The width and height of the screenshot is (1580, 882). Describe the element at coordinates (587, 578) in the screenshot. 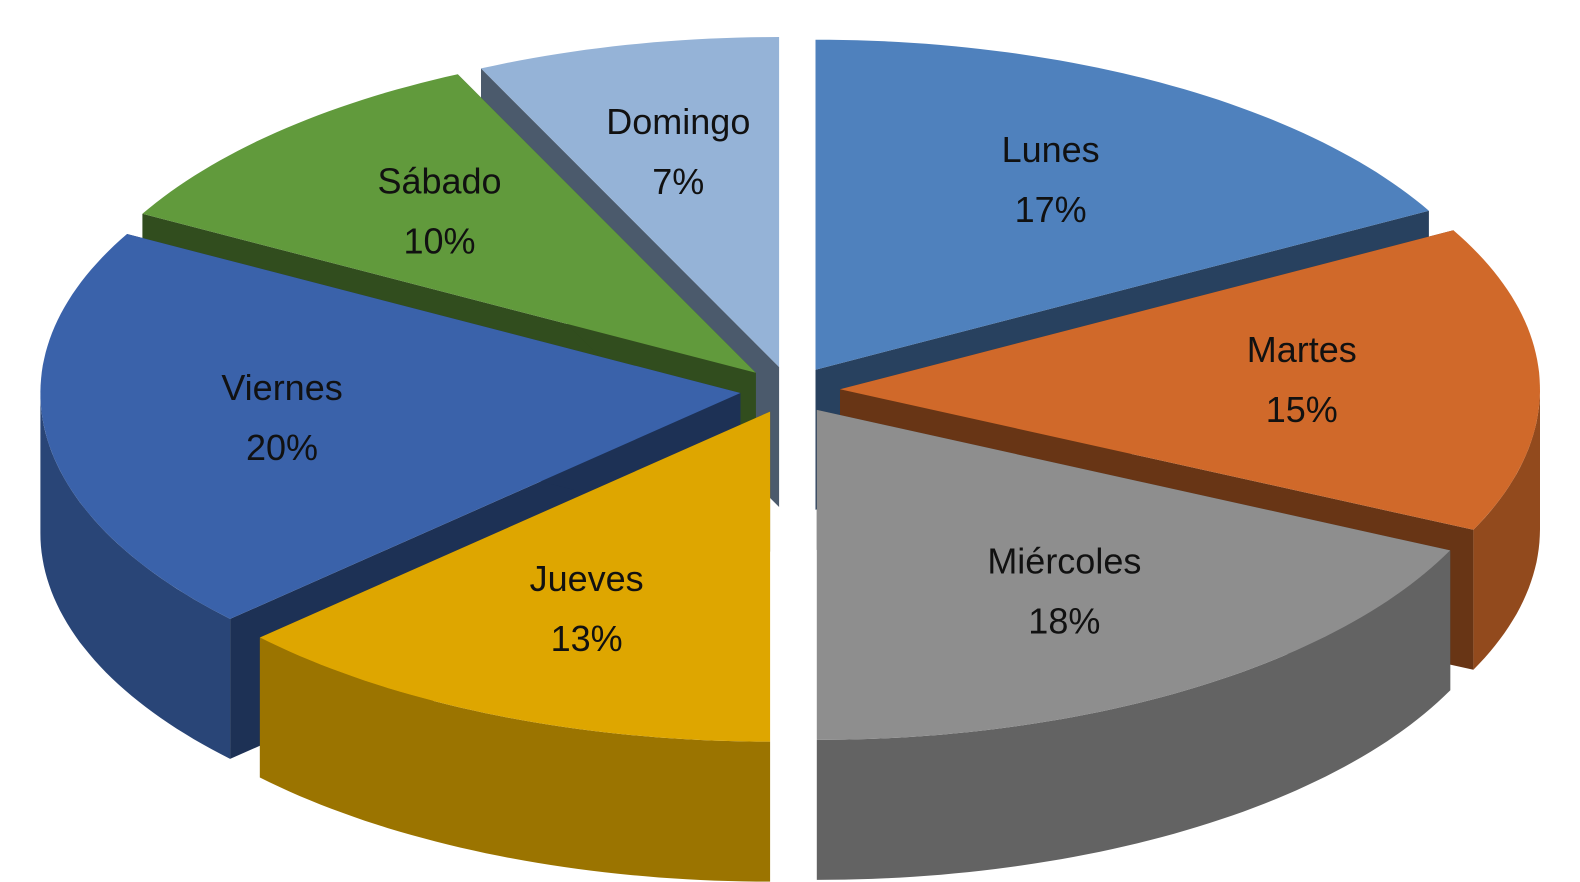

I see `slice-label: Jueves` at that location.